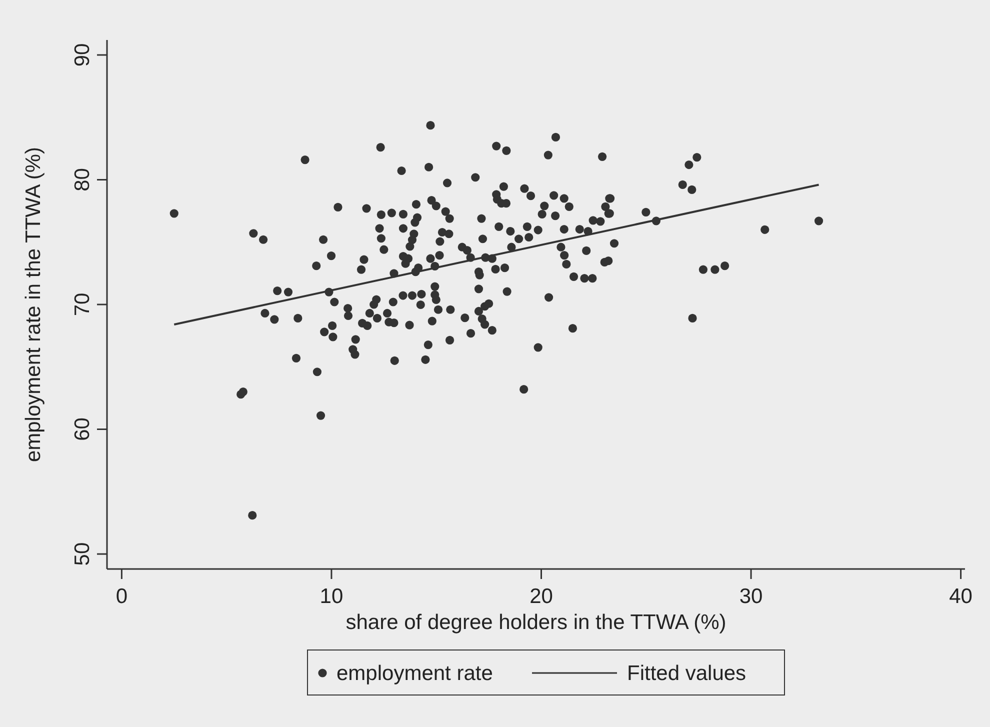  I want to click on legend-label: Fitted values, so click(686, 673).